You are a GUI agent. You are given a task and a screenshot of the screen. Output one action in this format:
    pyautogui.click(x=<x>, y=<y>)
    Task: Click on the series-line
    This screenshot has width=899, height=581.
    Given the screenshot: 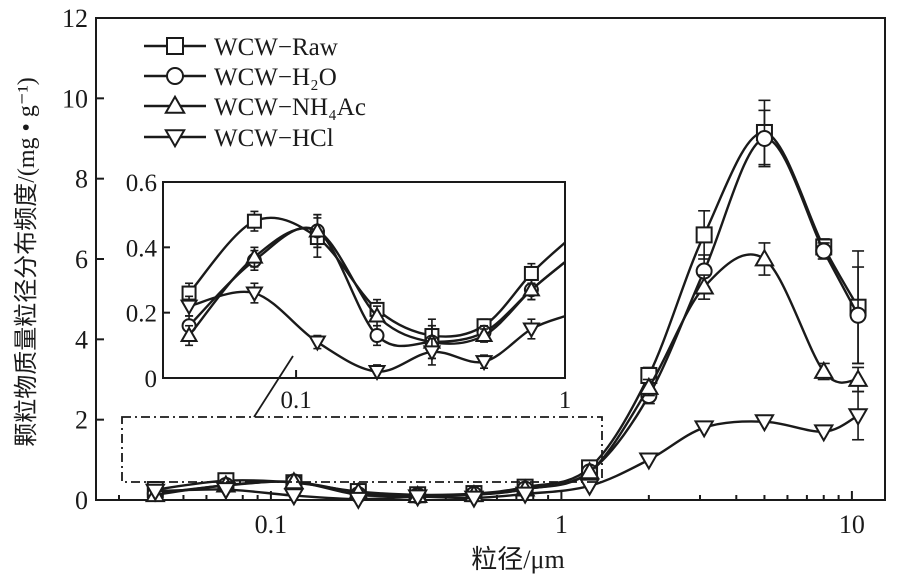 What is the action you would take?
    pyautogui.click(x=507, y=457)
    